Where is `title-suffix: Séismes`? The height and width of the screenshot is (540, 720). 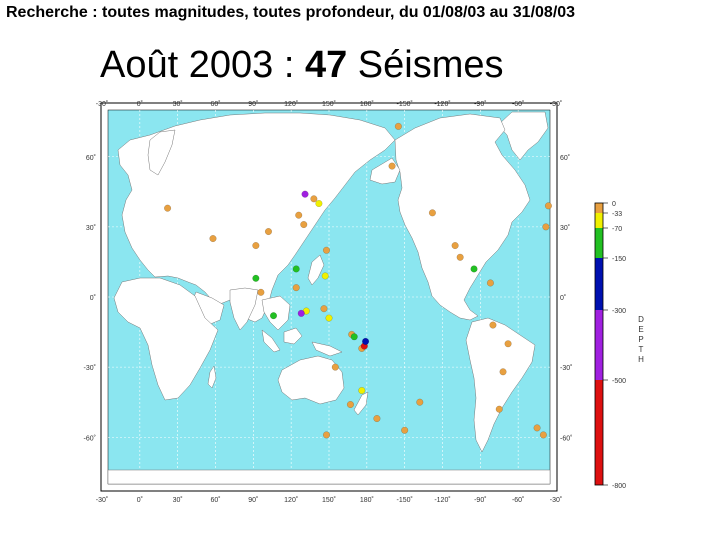 title-suffix: Séismes is located at coordinates (425, 65).